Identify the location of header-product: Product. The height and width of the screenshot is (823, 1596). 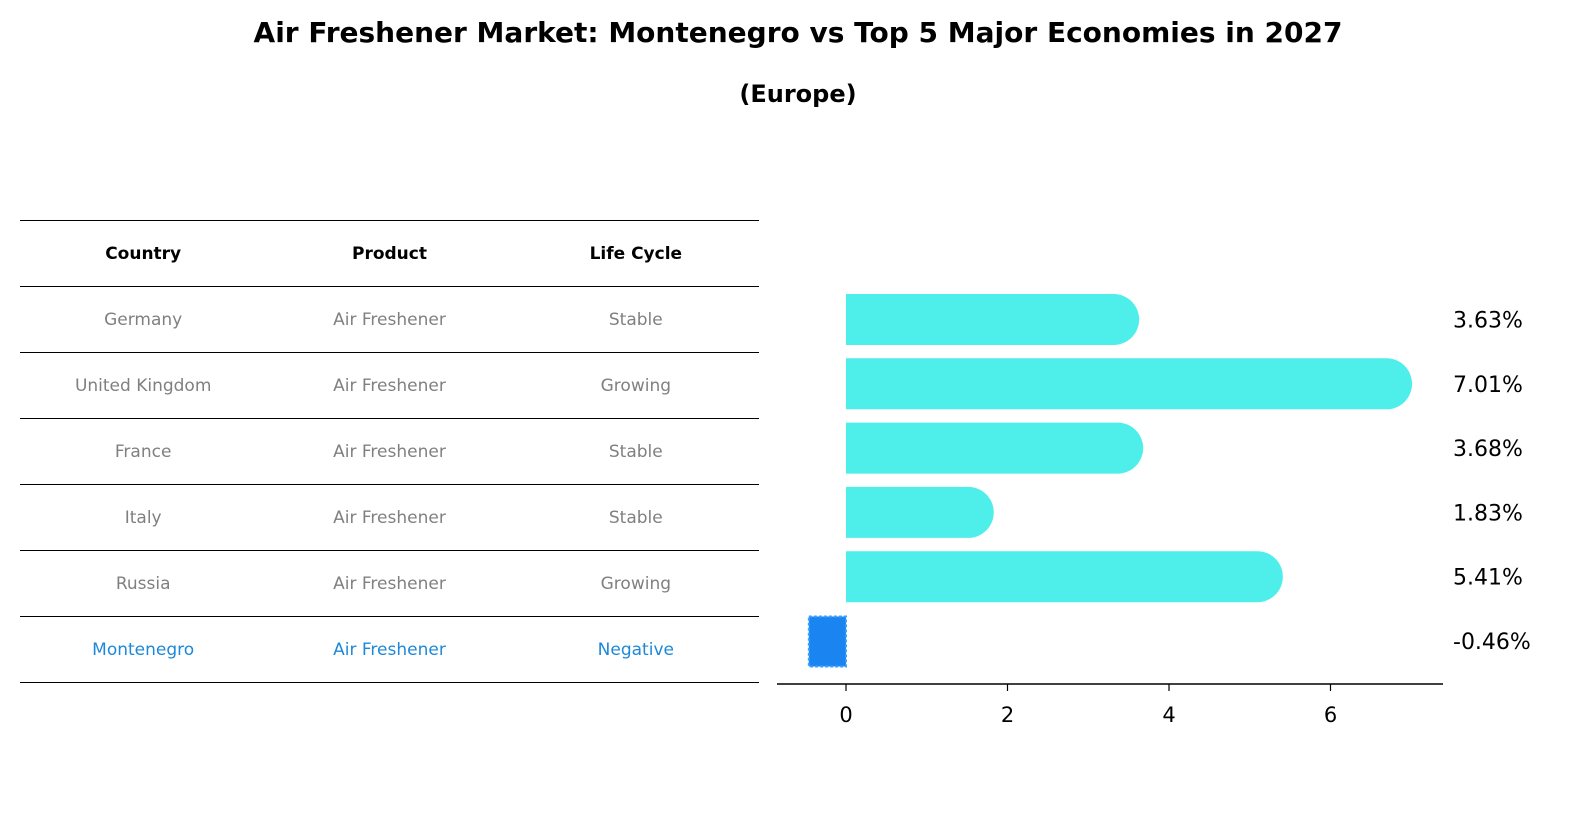
(389, 253).